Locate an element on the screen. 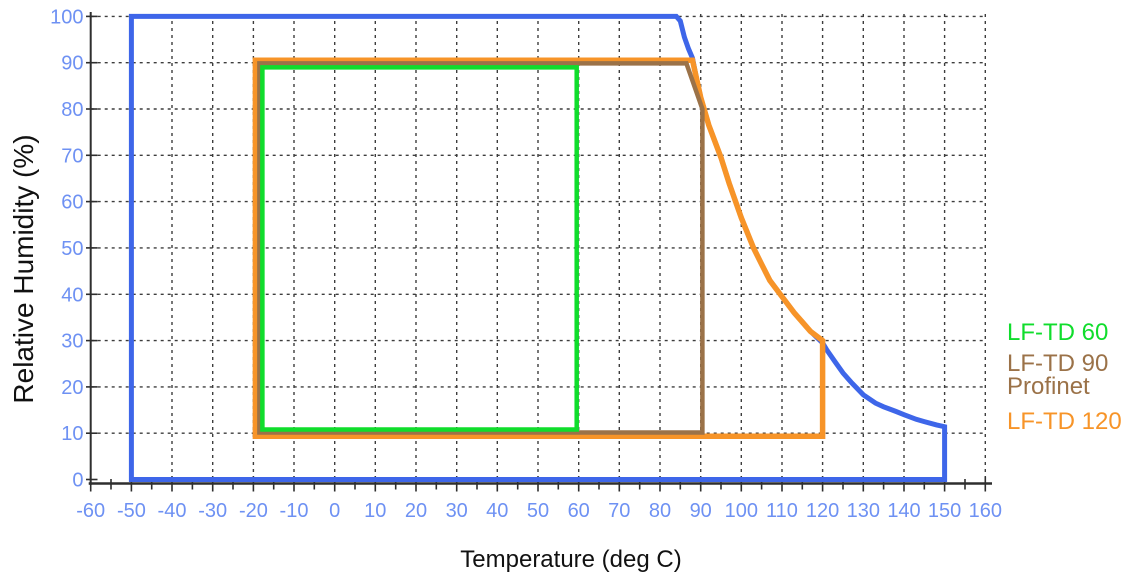 The height and width of the screenshot is (580, 1136). legend-item-lf-td-60: LF-TD 60 is located at coordinates (1058, 332).